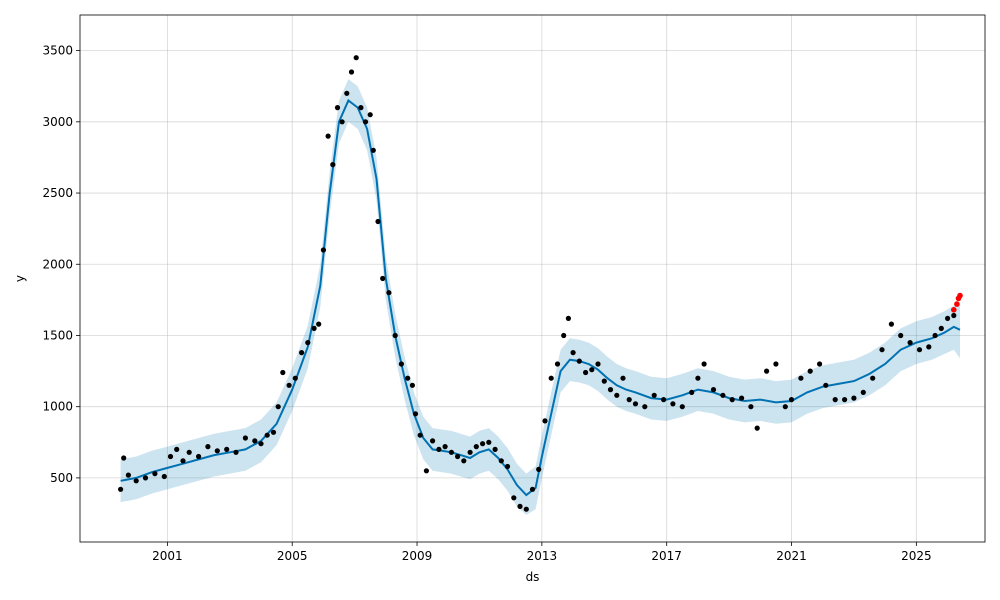 Image resolution: width=1000 pixels, height=600 pixels. What do you see at coordinates (57, 264) in the screenshot?
I see `y-tick-label: 2000` at bounding box center [57, 264].